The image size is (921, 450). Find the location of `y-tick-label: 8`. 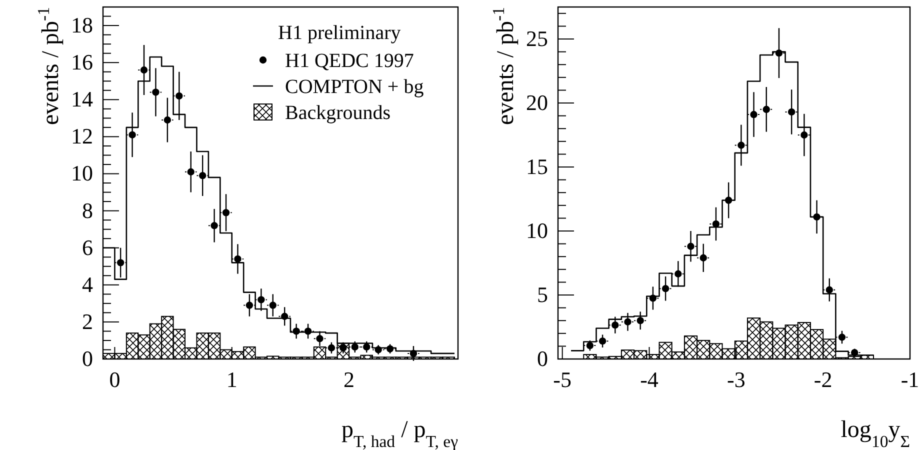

y-tick-label: 8 is located at coordinates (87, 210).